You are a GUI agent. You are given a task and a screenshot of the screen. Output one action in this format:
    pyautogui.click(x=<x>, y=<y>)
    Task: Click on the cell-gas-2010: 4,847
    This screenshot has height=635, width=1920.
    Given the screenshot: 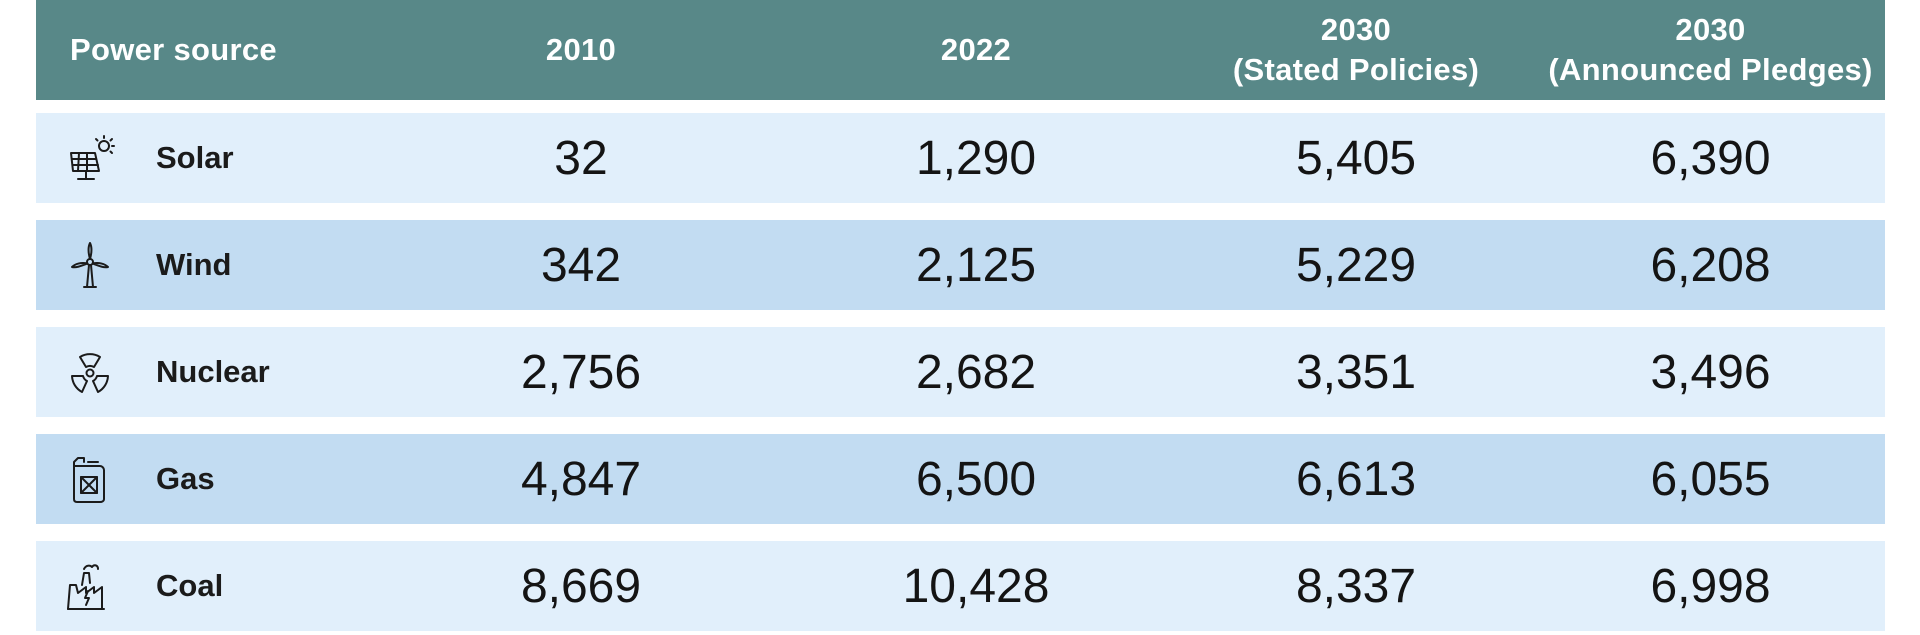 What is the action you would take?
    pyautogui.click(x=581, y=479)
    